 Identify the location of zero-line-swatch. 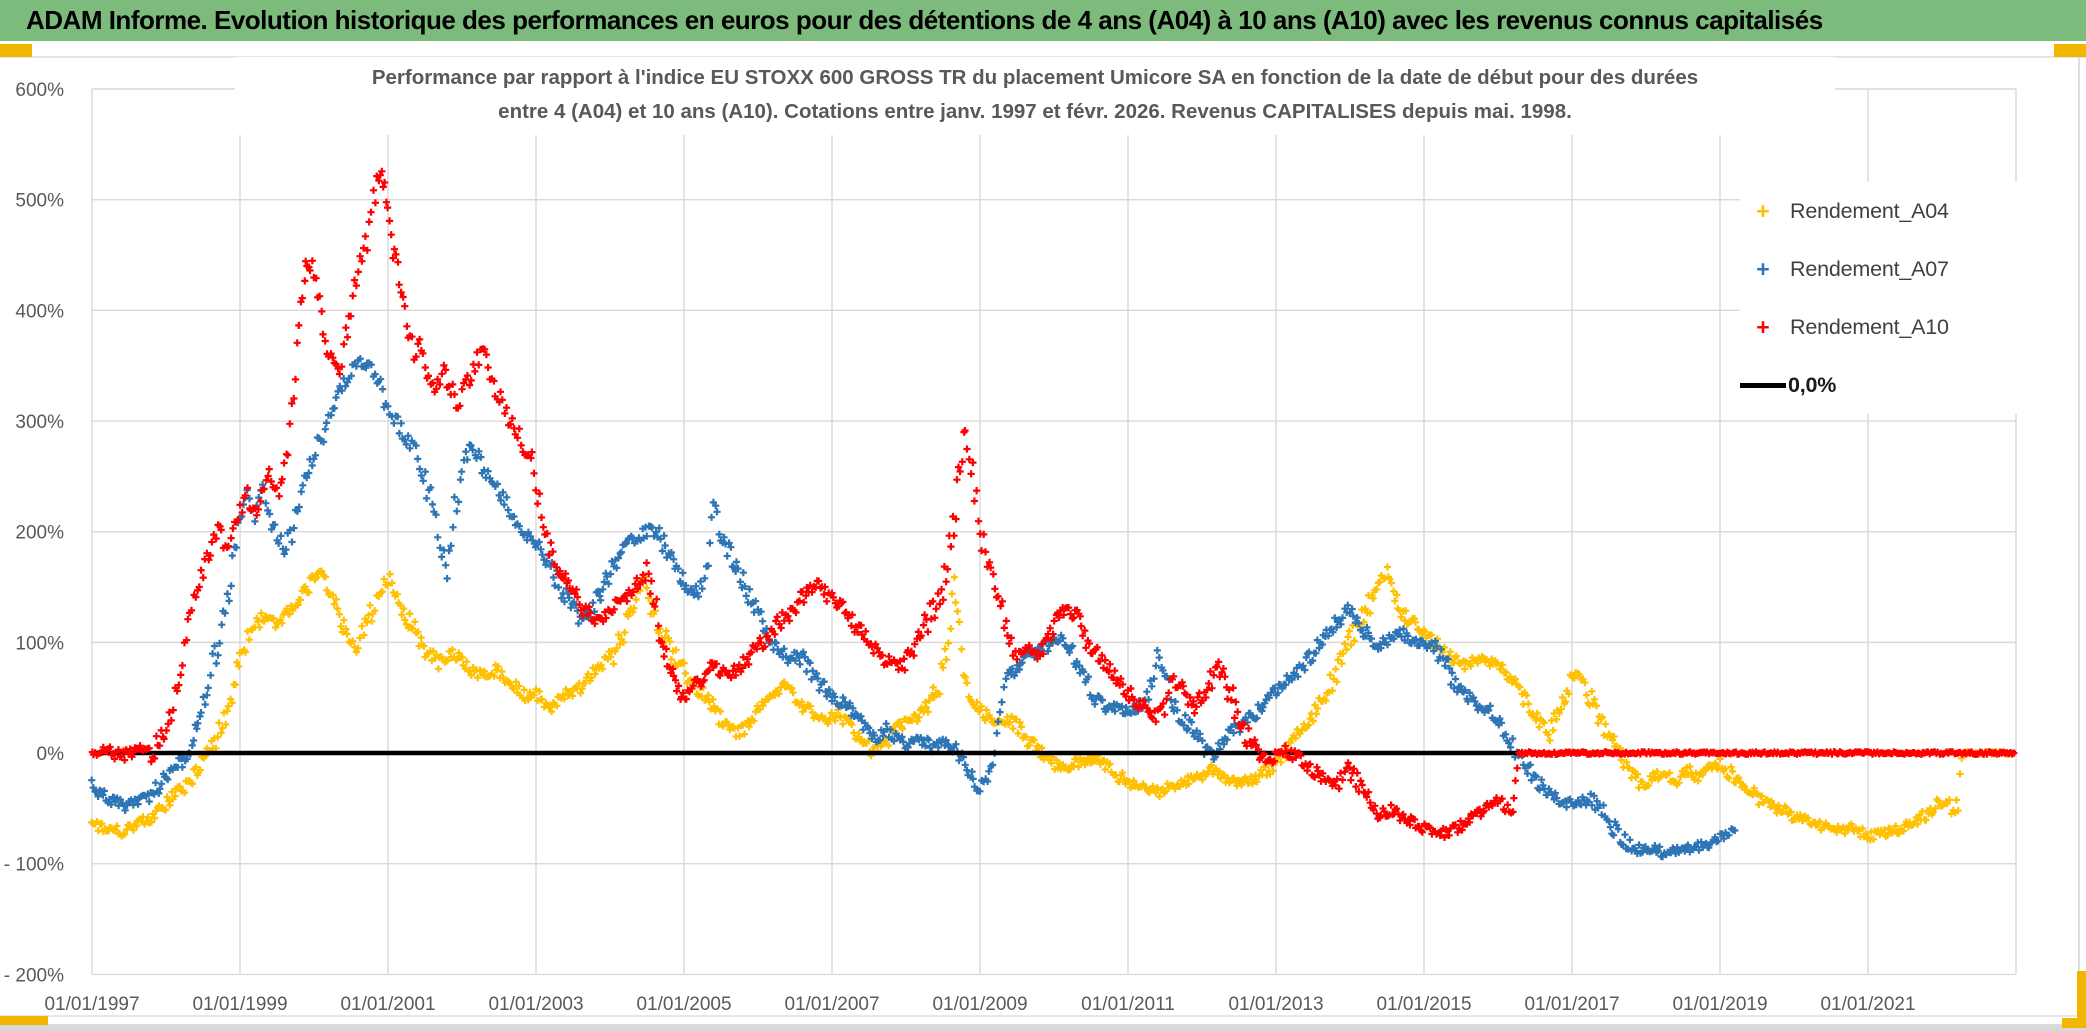
(1763, 385).